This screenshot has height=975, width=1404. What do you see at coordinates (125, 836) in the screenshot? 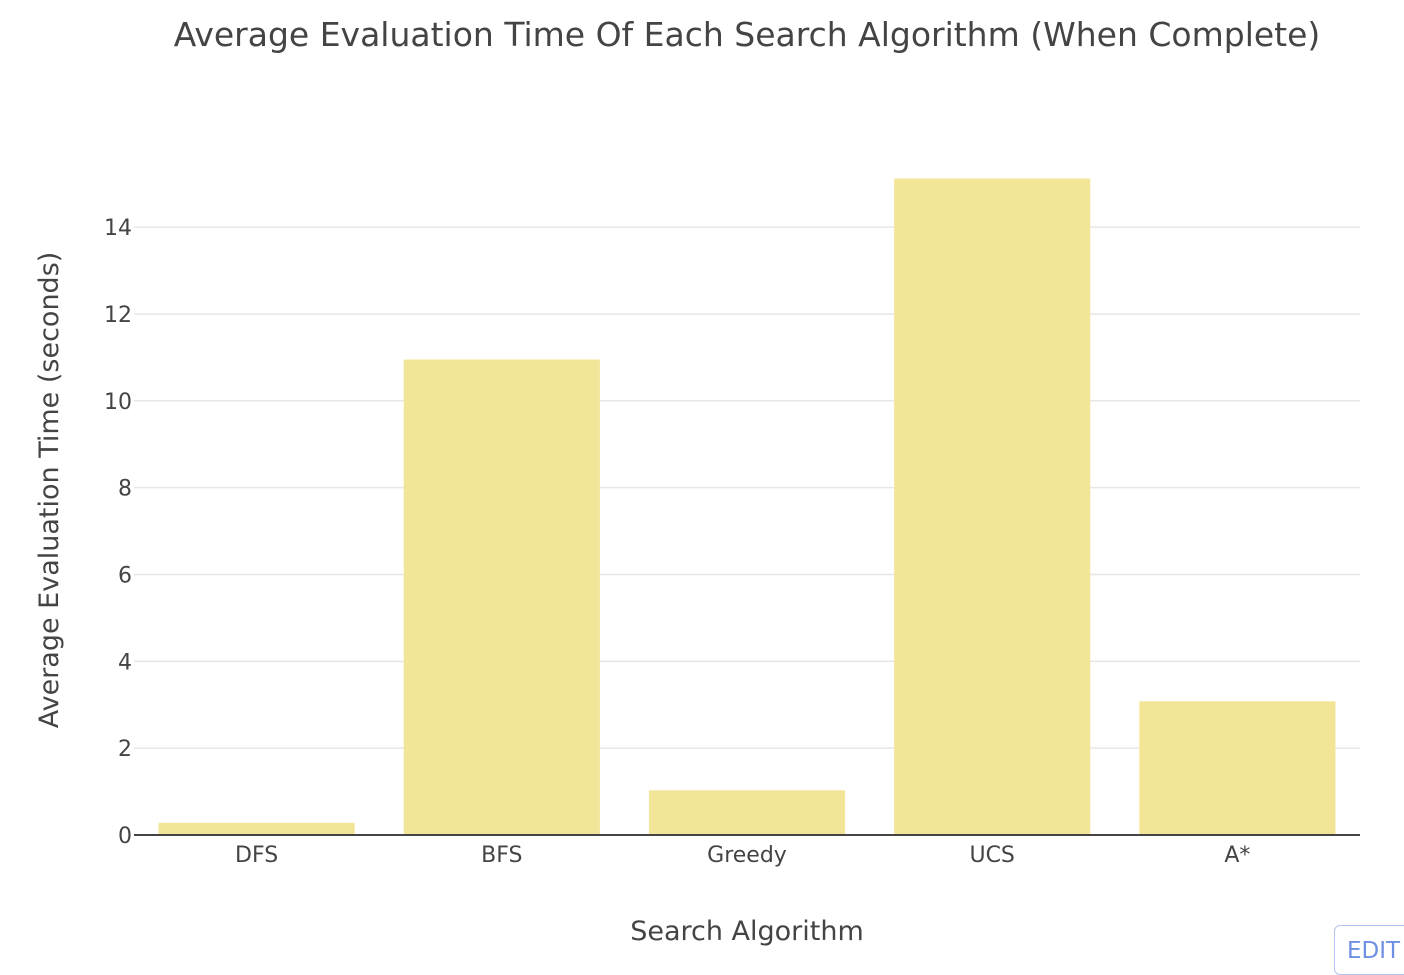
I see `y-tick-label: 0` at bounding box center [125, 836].